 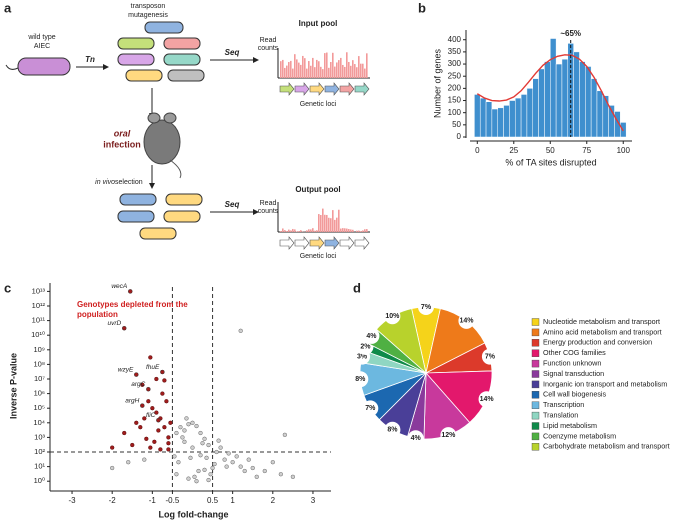 What do you see at coordinates (437, 83) in the screenshot?
I see `y-axis-label: Number of genes` at bounding box center [437, 83].